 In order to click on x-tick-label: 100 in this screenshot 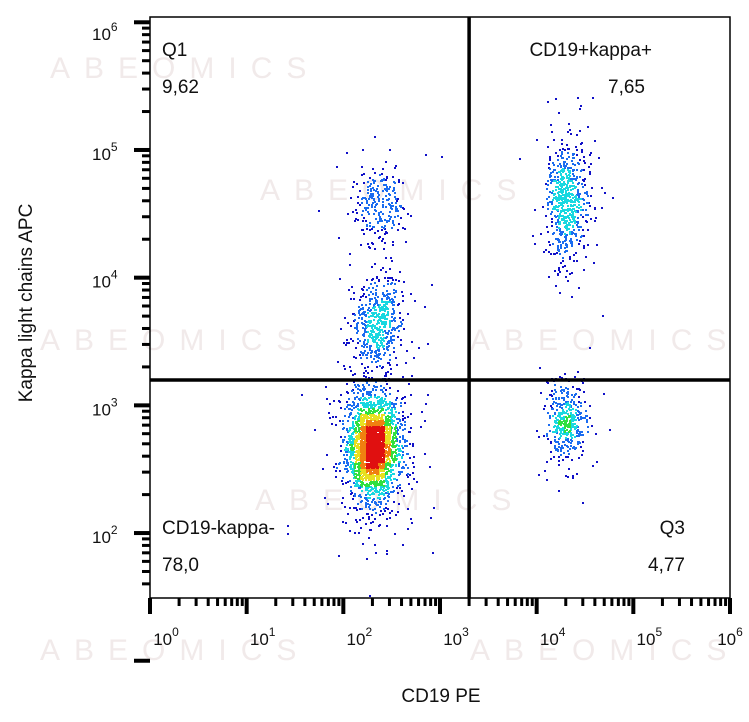, I will do `click(166, 637)`.